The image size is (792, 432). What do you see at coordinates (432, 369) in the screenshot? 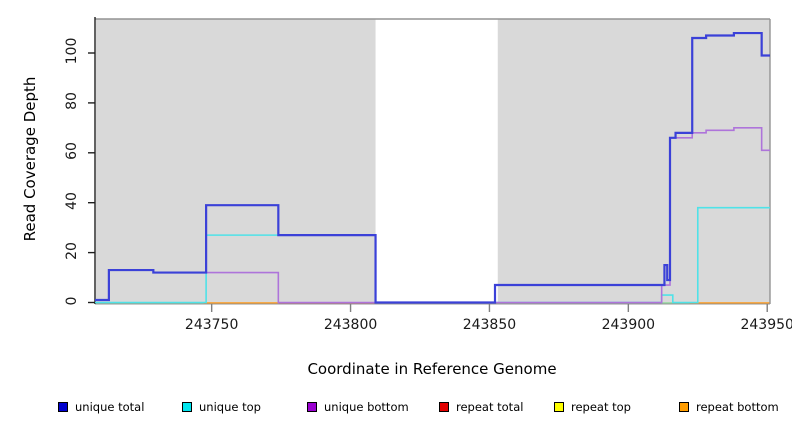
I see `x-axis-title: Coordinate in Reference Genome` at bounding box center [432, 369].